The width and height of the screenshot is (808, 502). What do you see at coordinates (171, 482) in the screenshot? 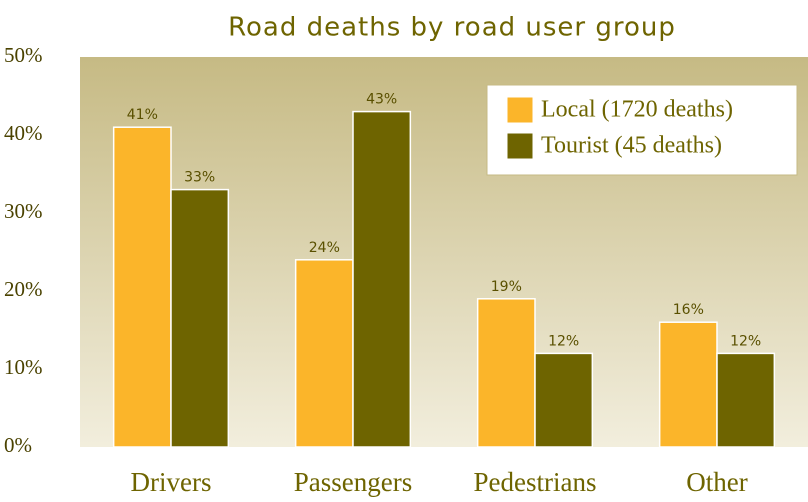
I see `x-tick-label: Drivers` at bounding box center [171, 482].